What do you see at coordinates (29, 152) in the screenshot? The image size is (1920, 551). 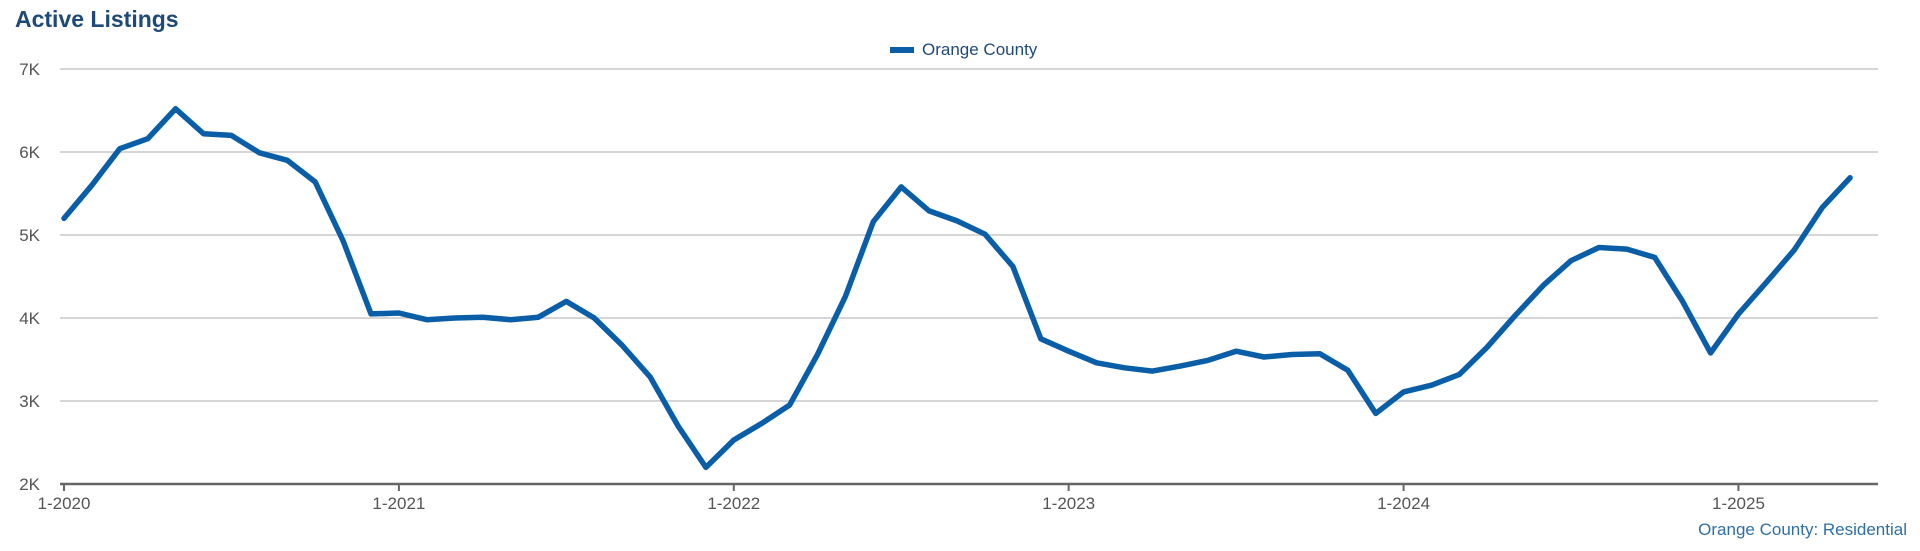 I see `y-tick-label: 6K` at bounding box center [29, 152].